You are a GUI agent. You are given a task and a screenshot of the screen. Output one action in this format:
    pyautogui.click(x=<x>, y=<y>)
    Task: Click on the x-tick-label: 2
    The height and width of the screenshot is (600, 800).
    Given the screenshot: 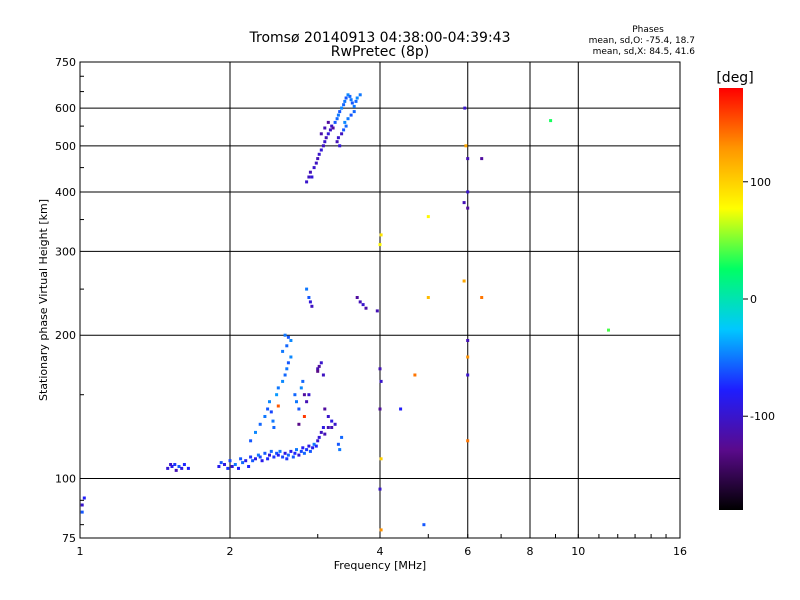 What is the action you would take?
    pyautogui.click(x=230, y=551)
    